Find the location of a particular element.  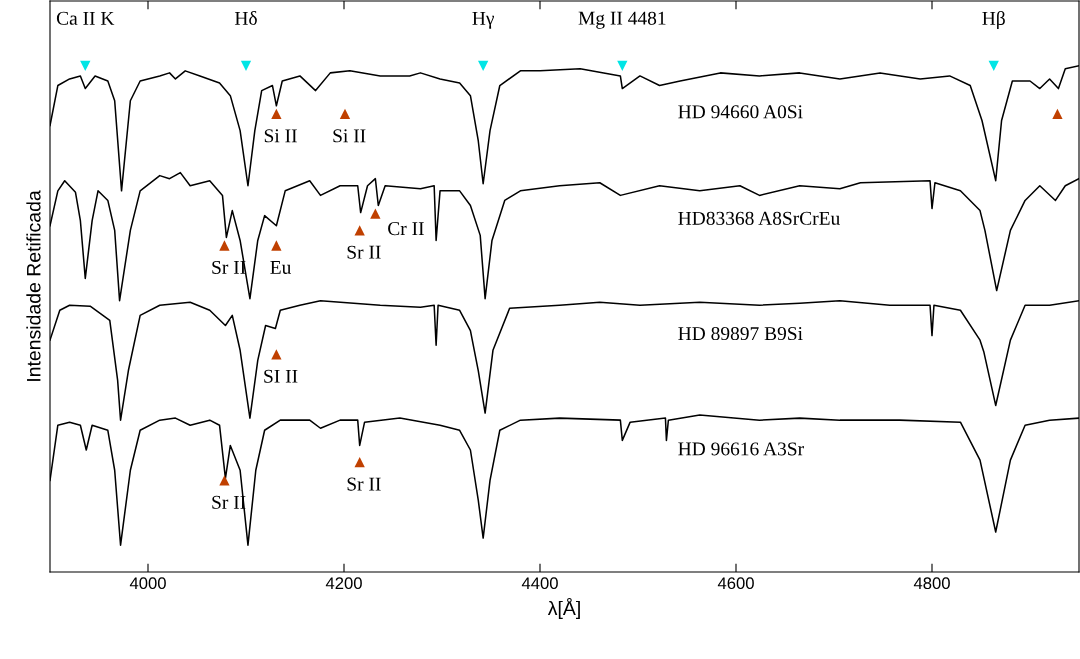

x-tick-label: 4000 is located at coordinates (147, 583).